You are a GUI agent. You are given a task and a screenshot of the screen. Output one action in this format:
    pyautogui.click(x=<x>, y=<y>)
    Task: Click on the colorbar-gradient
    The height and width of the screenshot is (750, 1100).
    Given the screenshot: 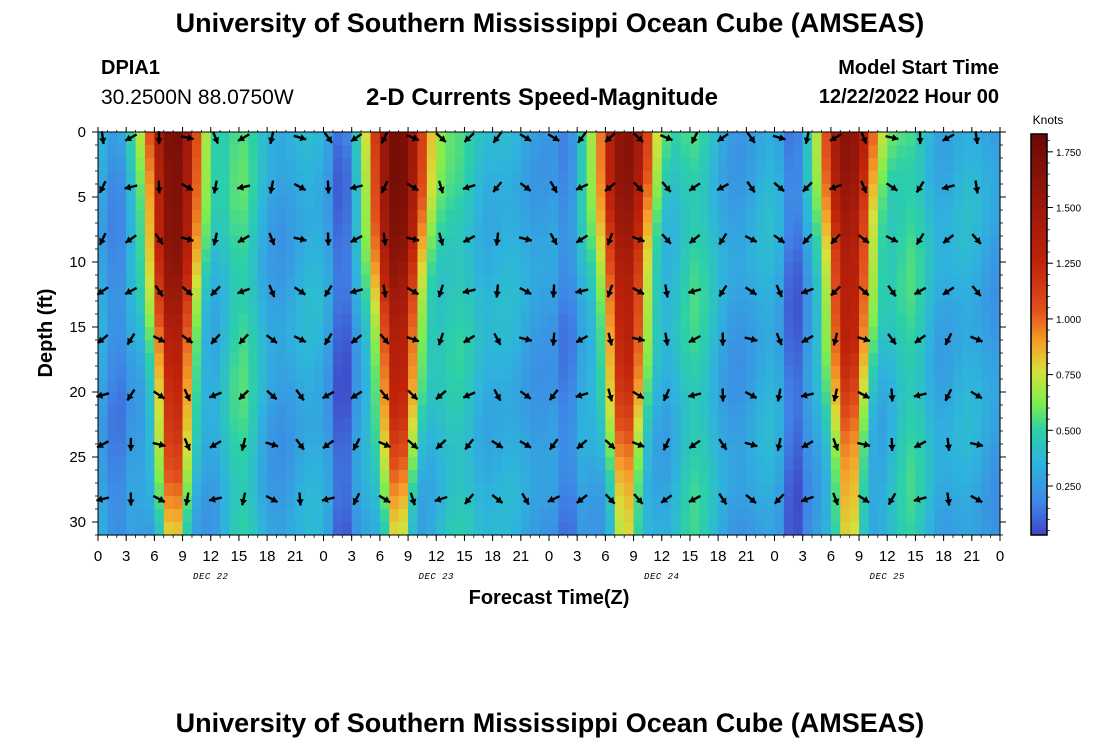 What is the action you would take?
    pyautogui.click(x=1039, y=334)
    